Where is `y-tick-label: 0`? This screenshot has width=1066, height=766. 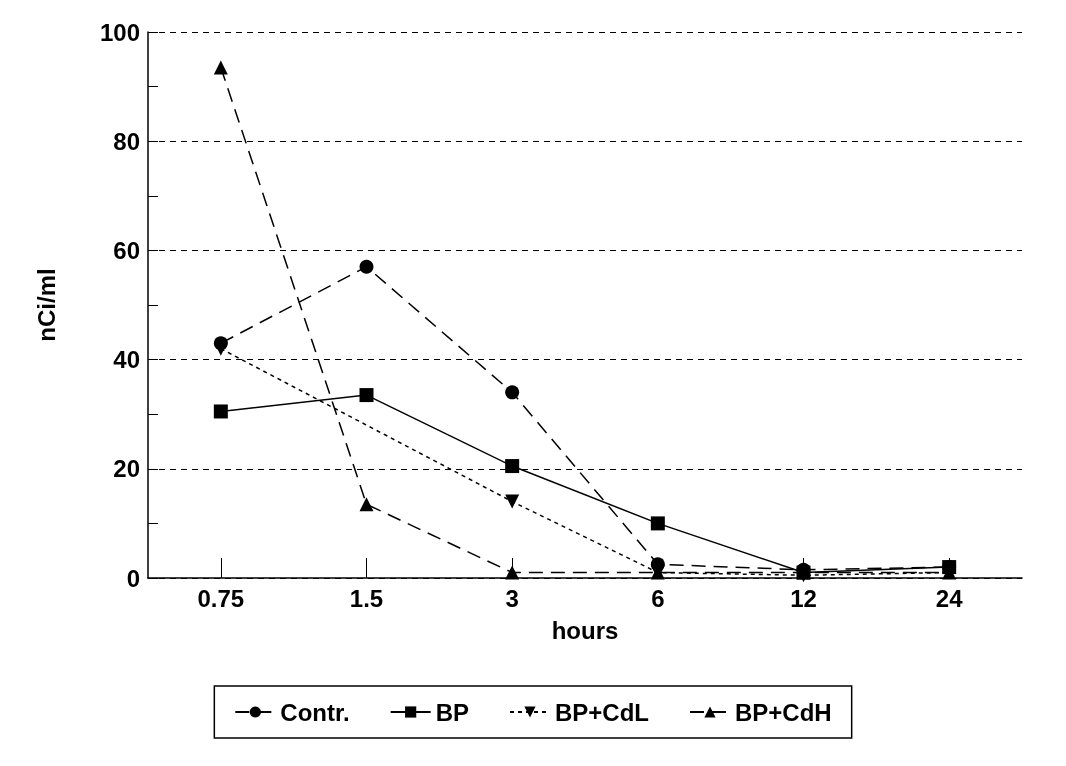
y-tick-label: 0 is located at coordinates (133, 578).